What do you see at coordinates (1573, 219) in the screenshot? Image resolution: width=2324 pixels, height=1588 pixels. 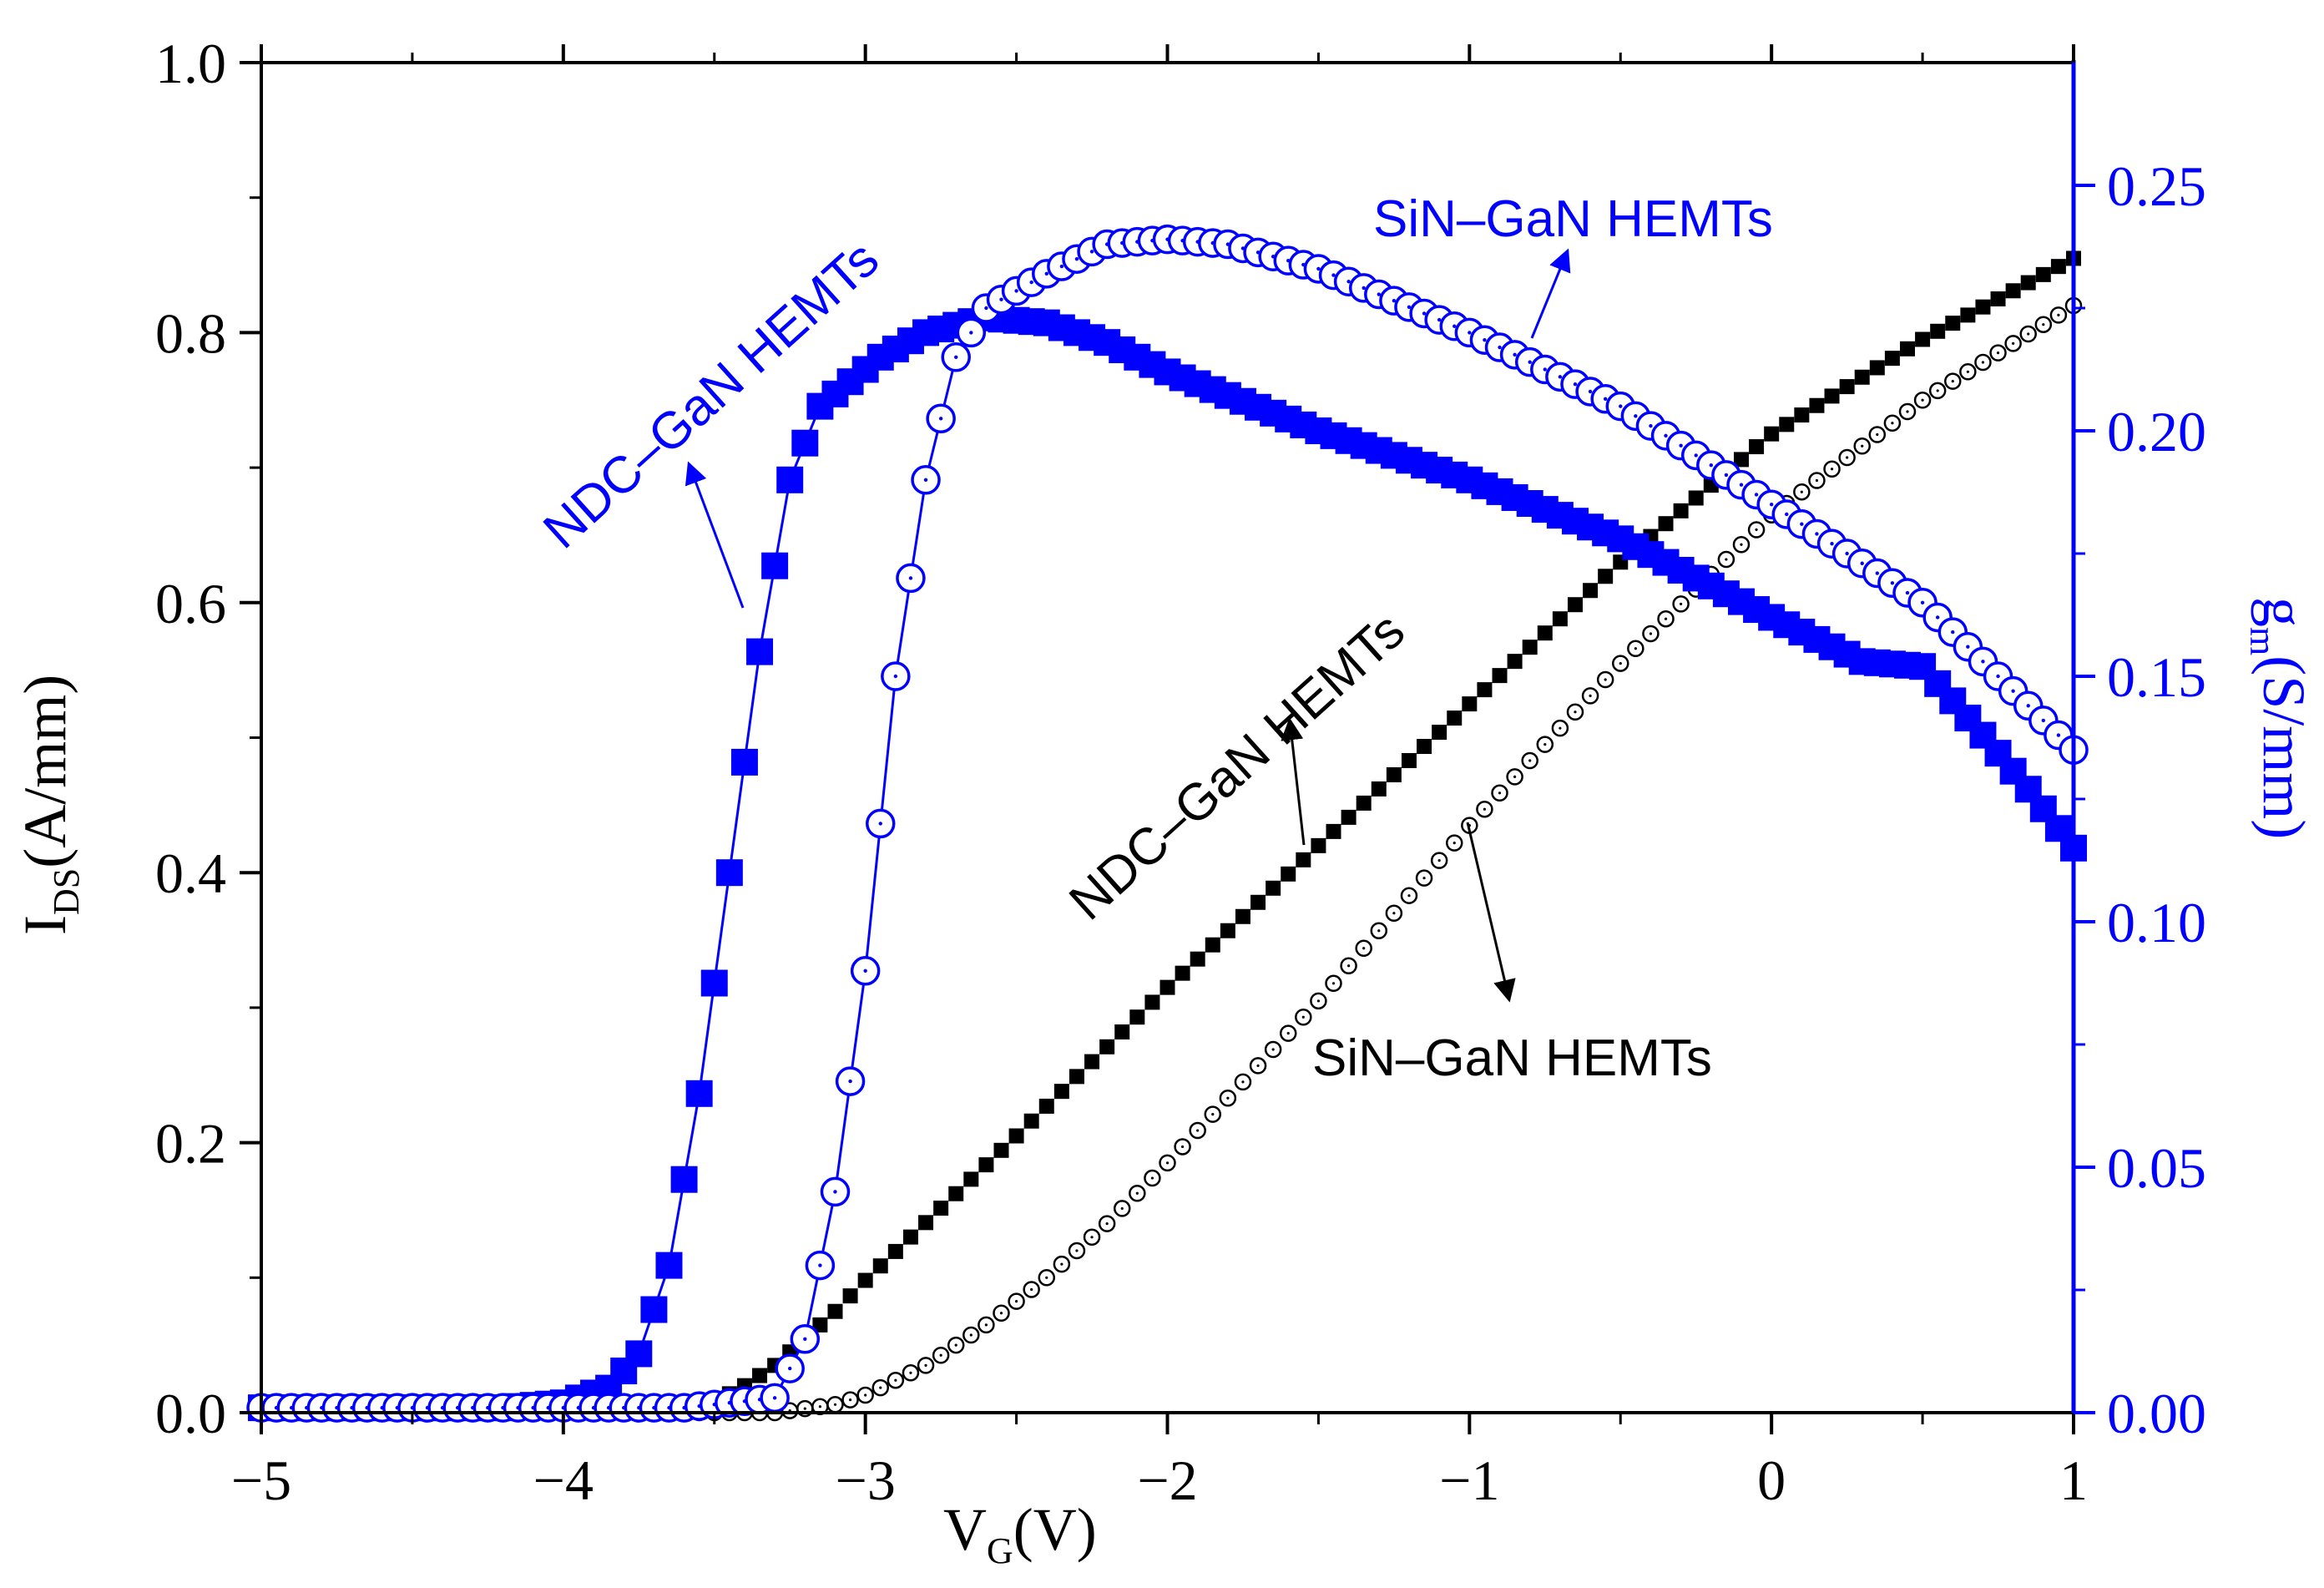 I see `annotation-sin-gm: SiN–GaN HEMTs` at bounding box center [1573, 219].